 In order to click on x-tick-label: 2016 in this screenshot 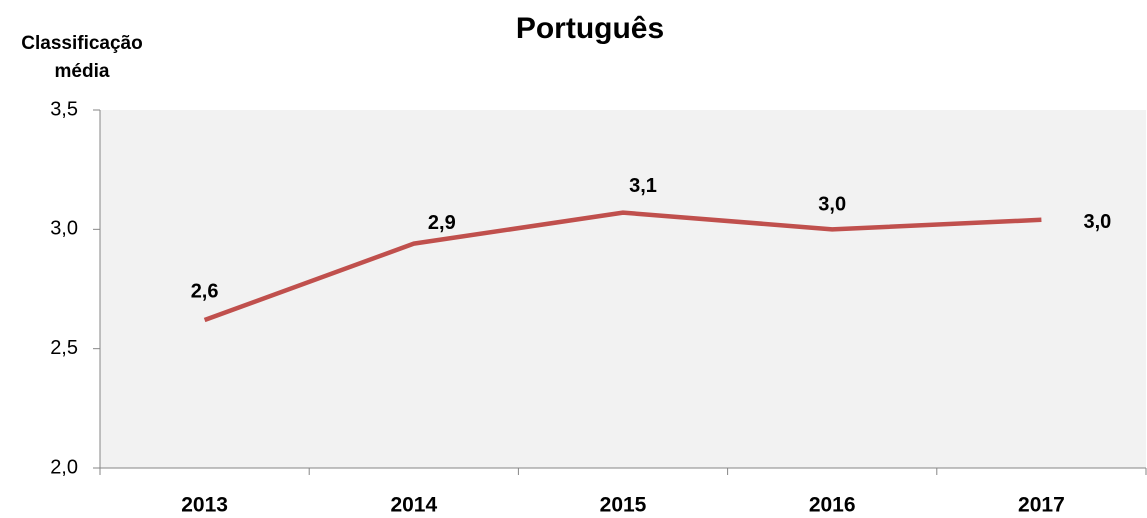, I will do `click(832, 505)`.